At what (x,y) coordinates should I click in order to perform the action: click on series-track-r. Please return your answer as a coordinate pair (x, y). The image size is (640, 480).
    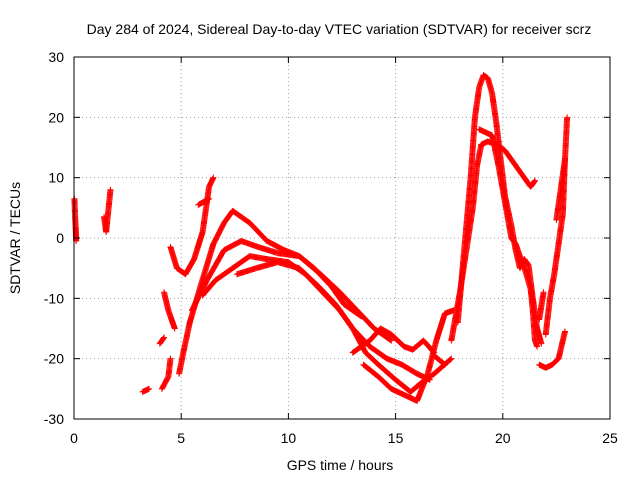
    Looking at the image, I should click on (508, 238).